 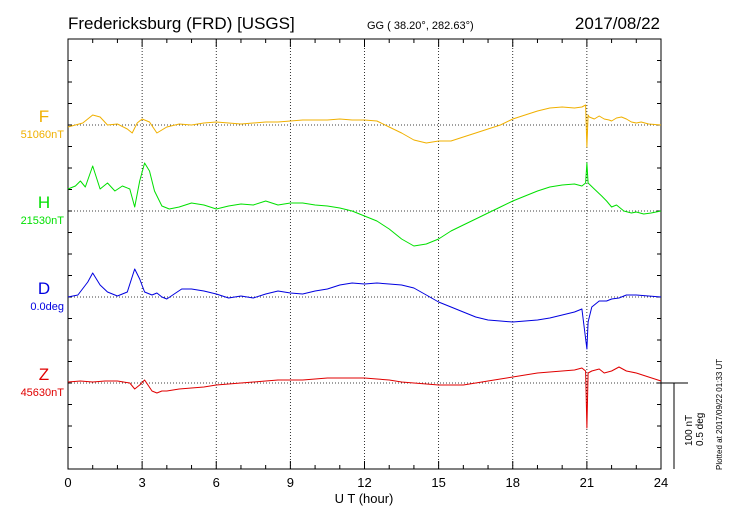 I want to click on x-axis-label: U T (hour), so click(x=364, y=498).